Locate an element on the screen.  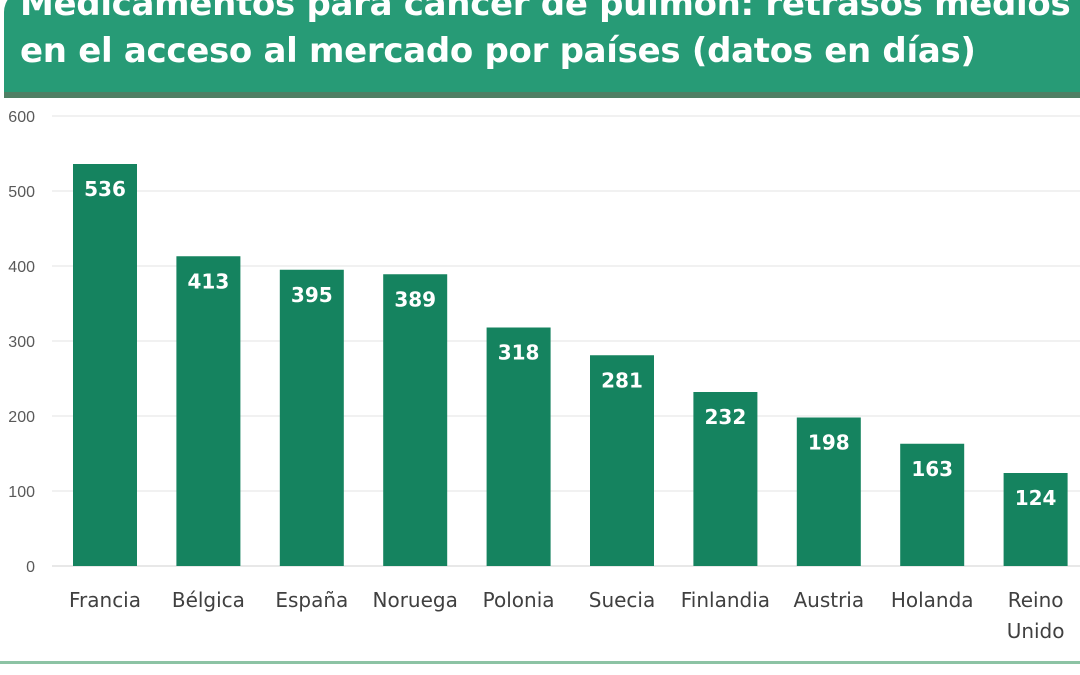
data-label: 124 is located at coordinates (1036, 498).